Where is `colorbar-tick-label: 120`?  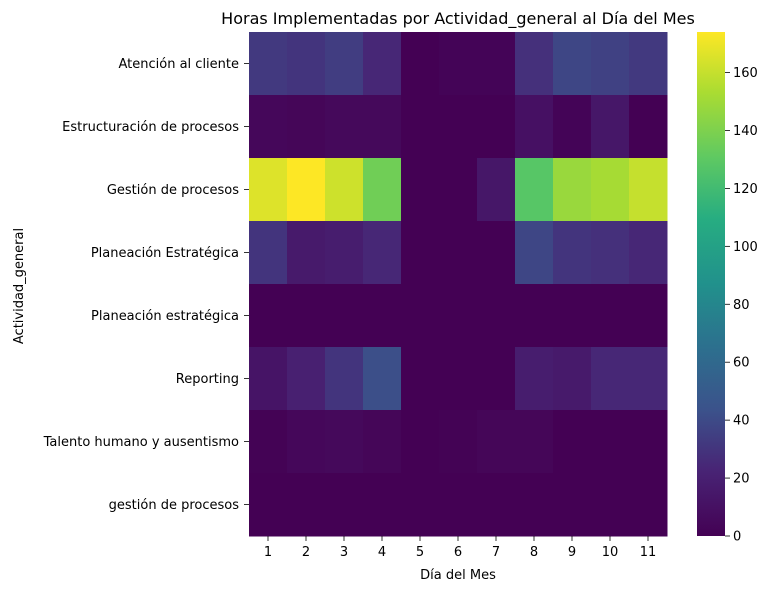 colorbar-tick-label: 120 is located at coordinates (745, 189).